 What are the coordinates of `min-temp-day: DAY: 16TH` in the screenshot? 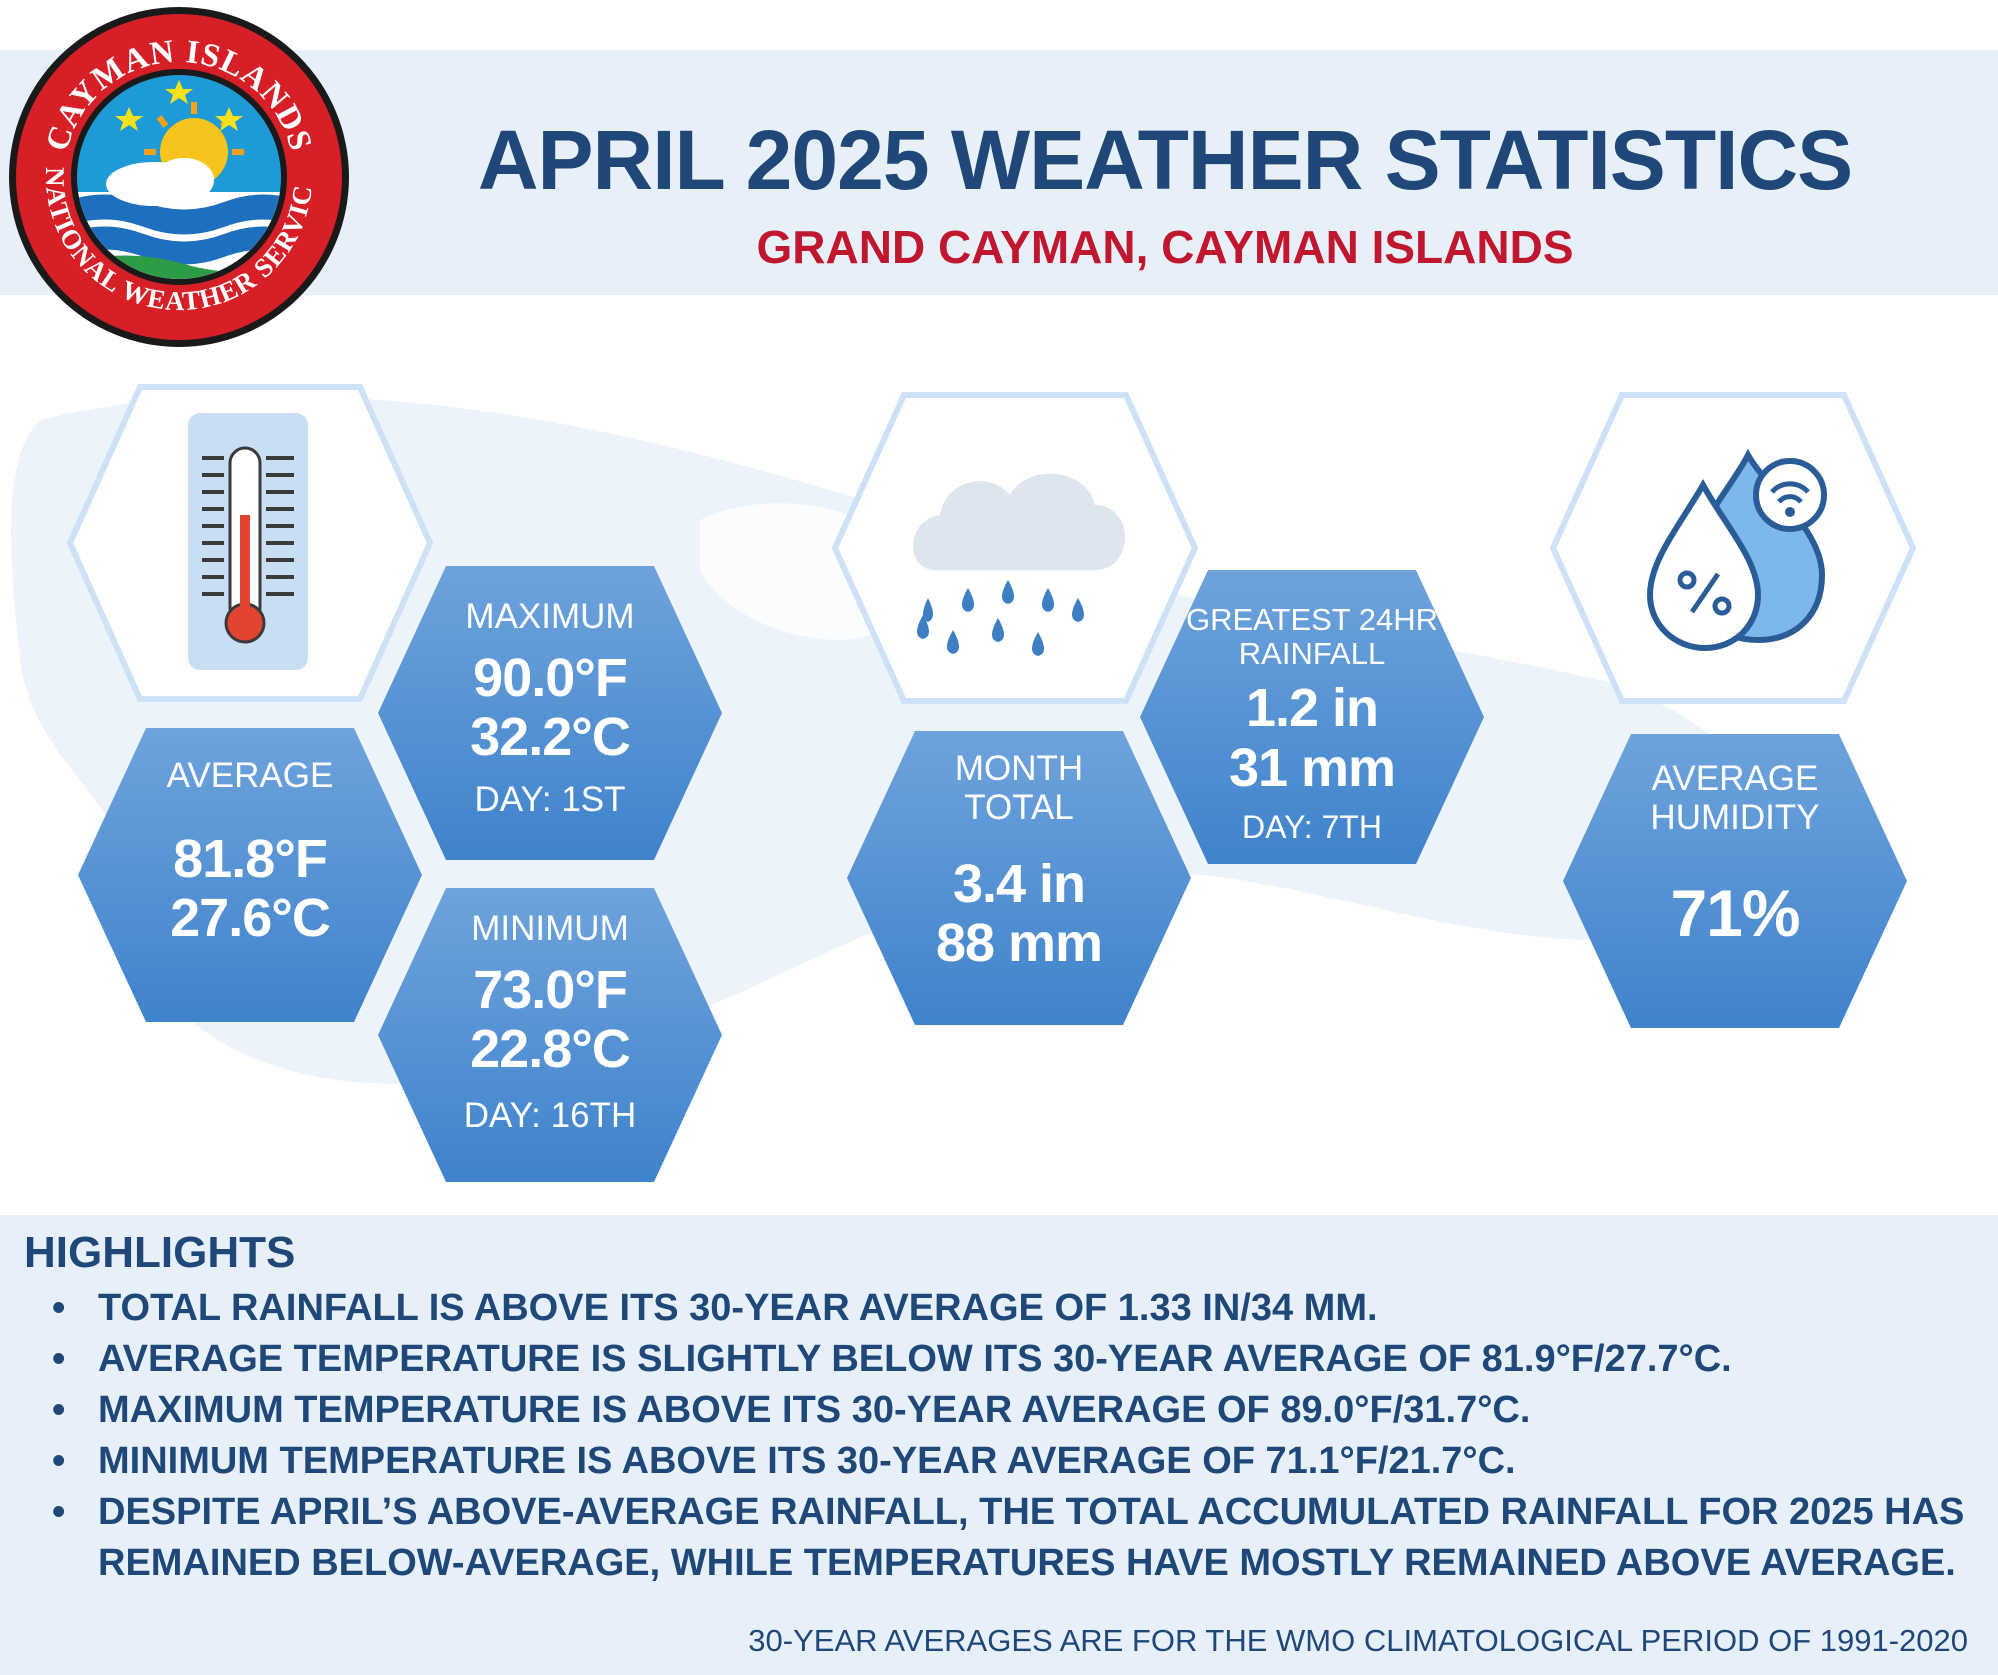 It's located at (550, 1116).